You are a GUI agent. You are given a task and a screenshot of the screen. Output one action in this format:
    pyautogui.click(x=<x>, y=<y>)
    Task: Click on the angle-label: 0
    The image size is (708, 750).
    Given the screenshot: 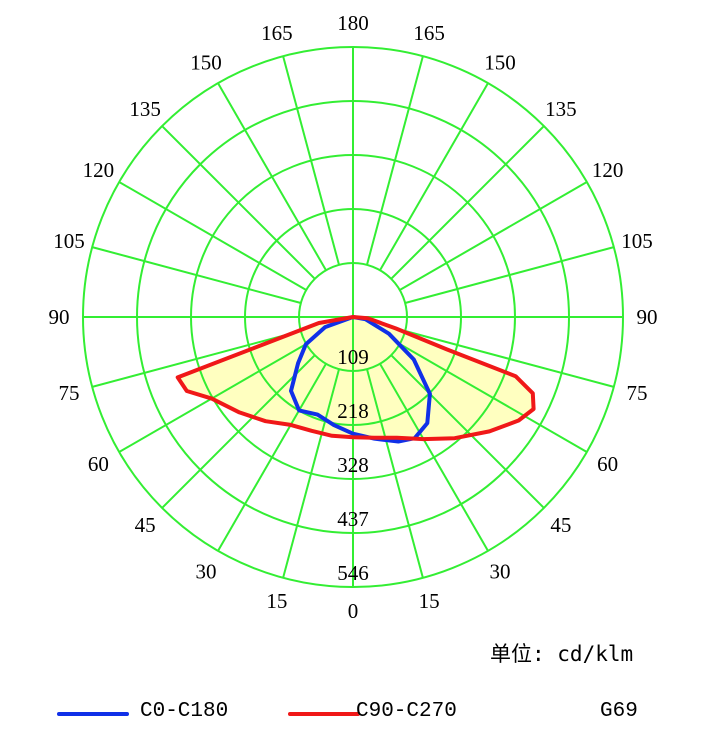 What is the action you would take?
    pyautogui.click(x=353, y=611)
    